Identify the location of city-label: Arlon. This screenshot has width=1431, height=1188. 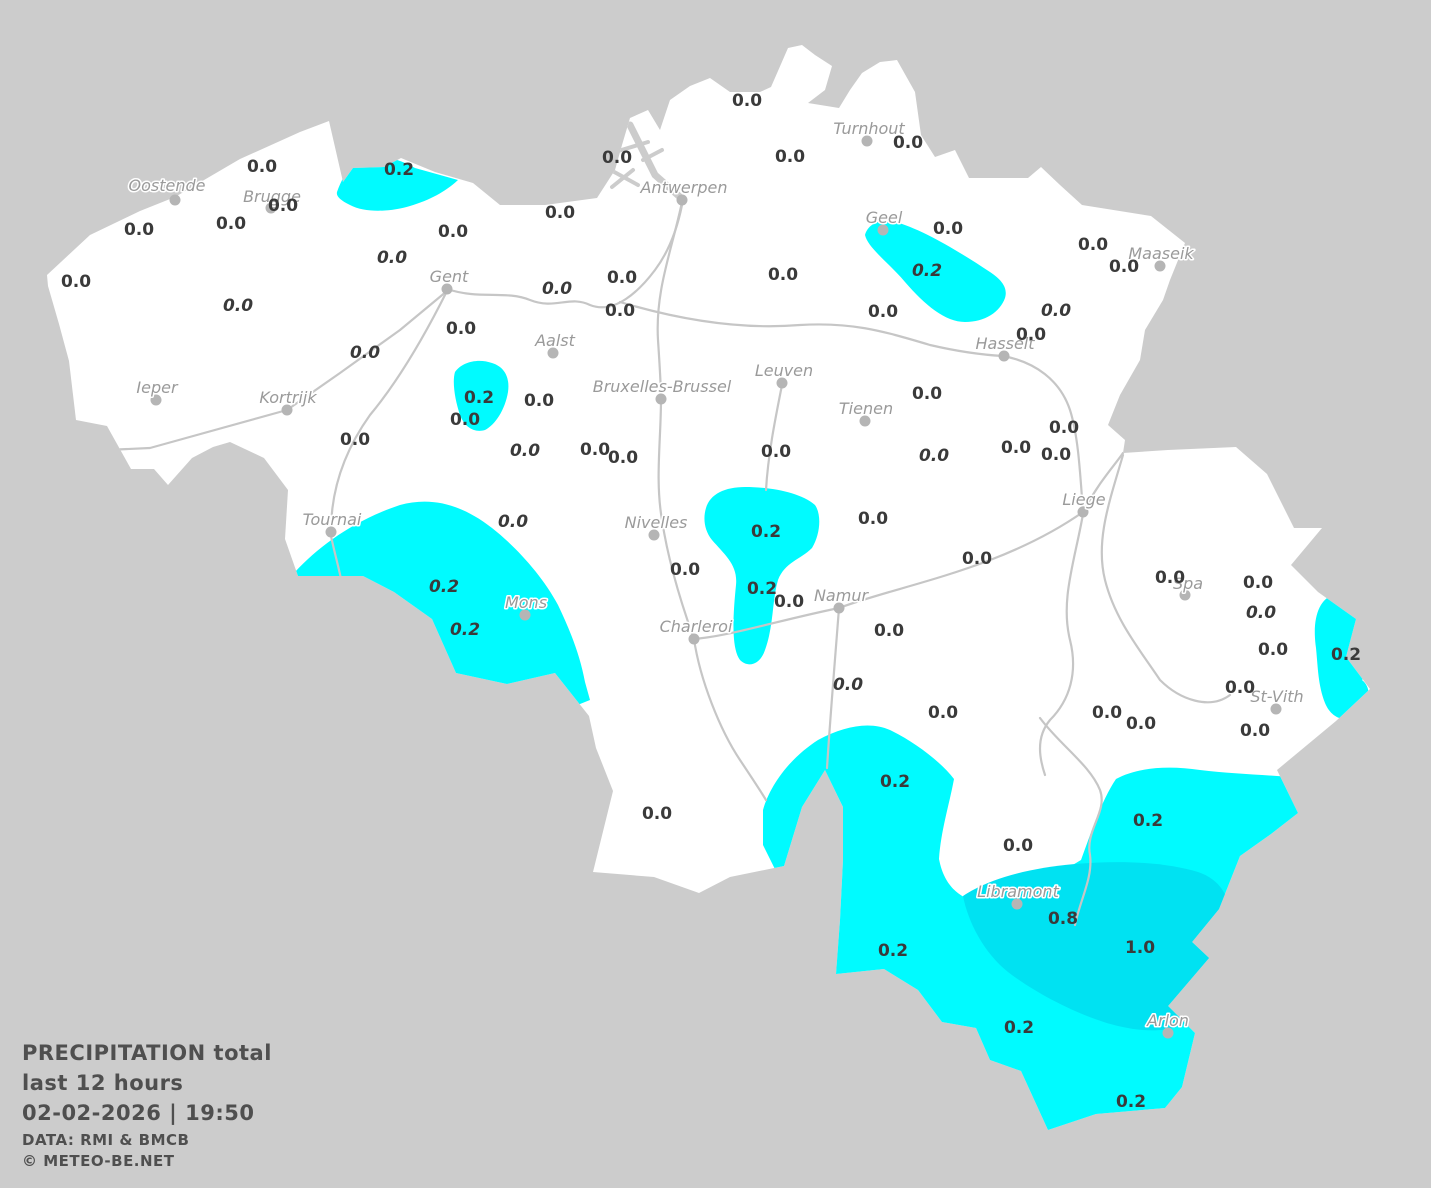
(1167, 1020).